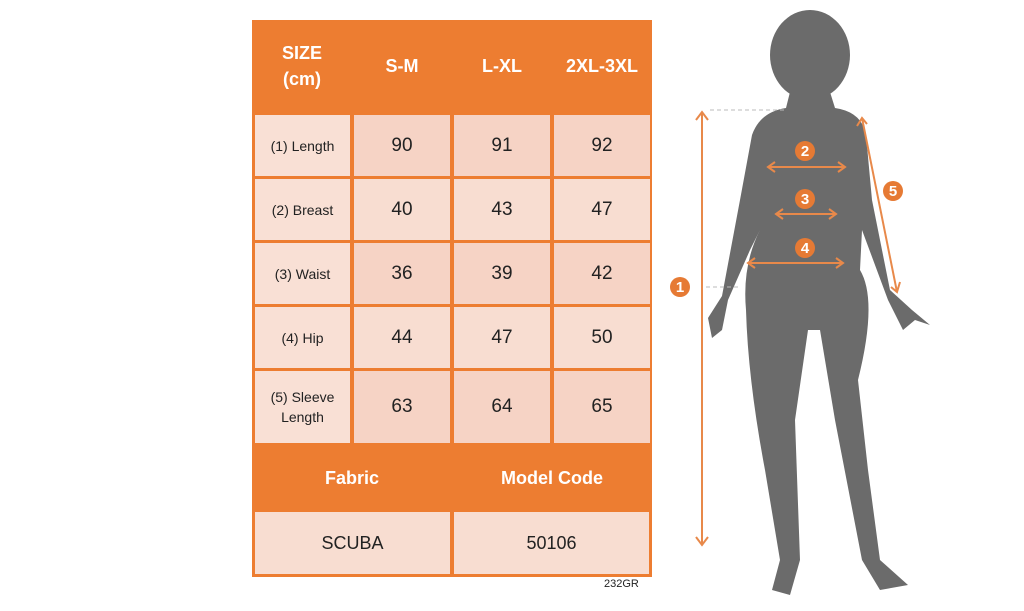  What do you see at coordinates (805, 151) in the screenshot?
I see `marker-2: 2` at bounding box center [805, 151].